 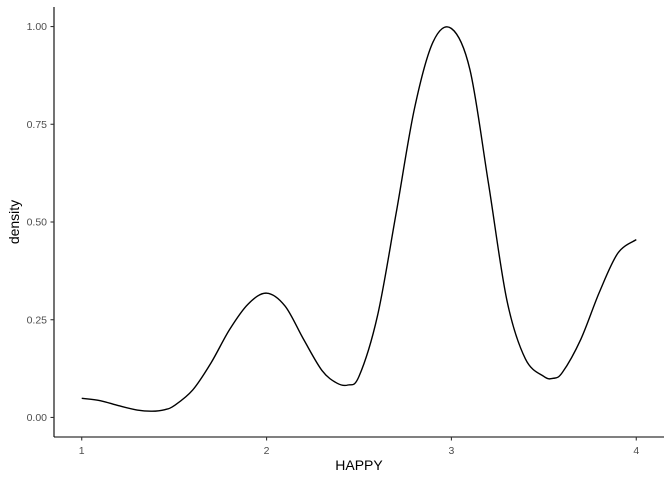 What do you see at coordinates (37, 418) in the screenshot?
I see `y-tick-label: 0.00` at bounding box center [37, 418].